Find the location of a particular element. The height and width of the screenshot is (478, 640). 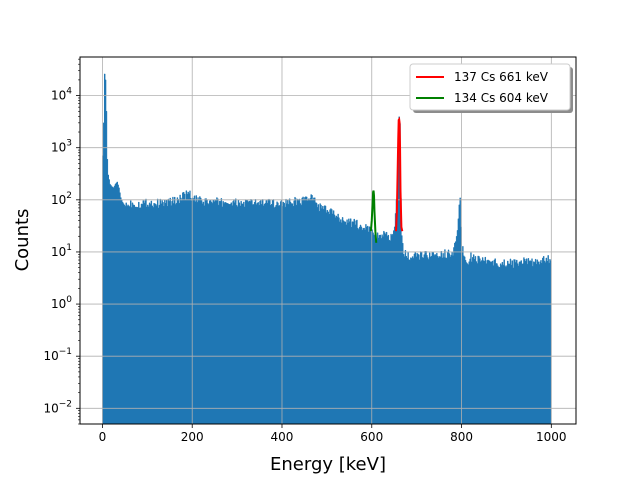

x-tick-label: 600 is located at coordinates (371, 437).